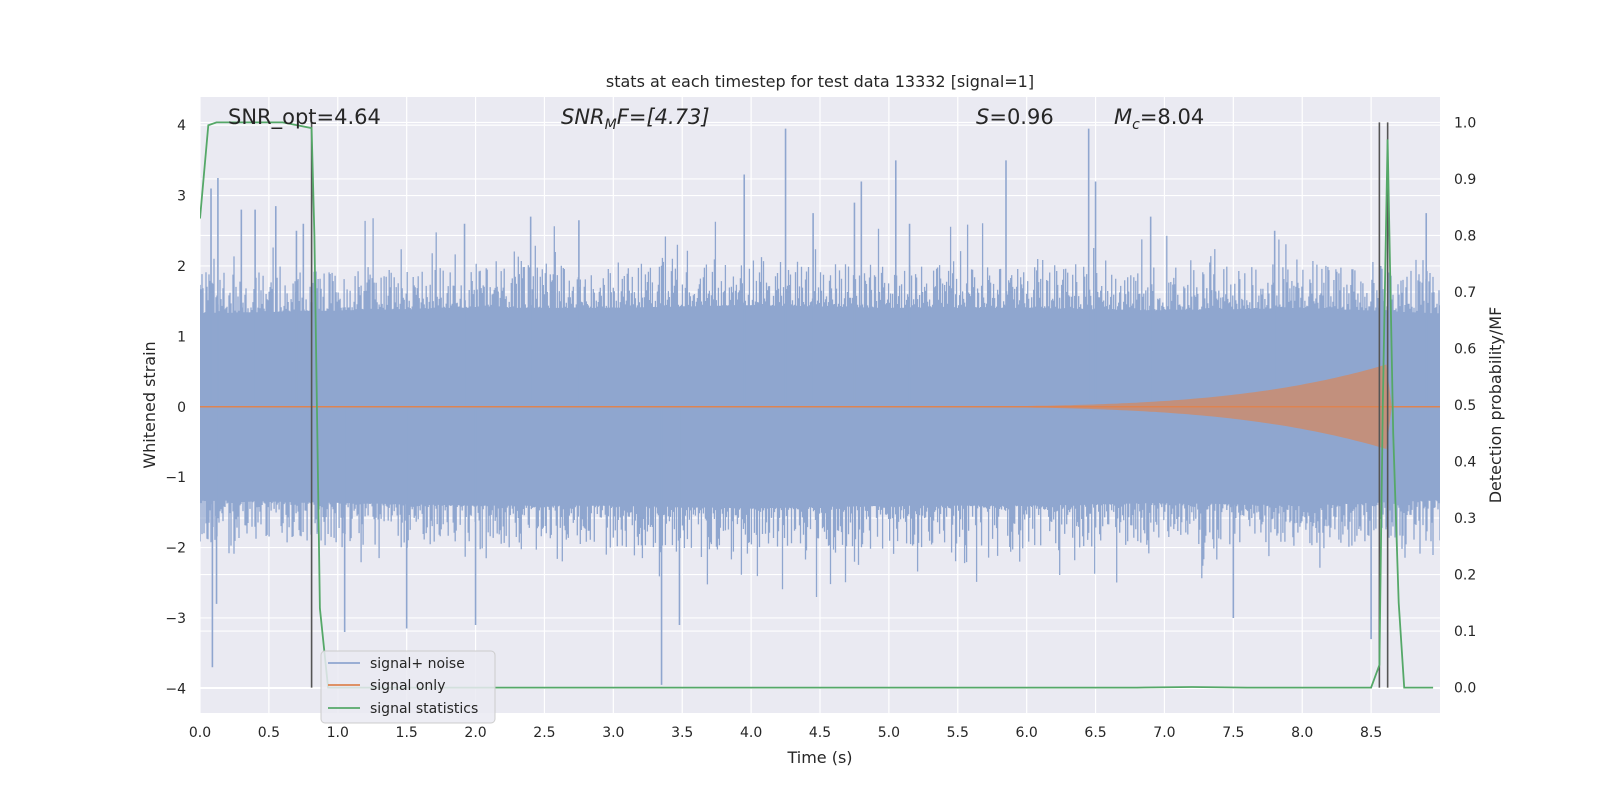 Image resolution: width=1600 pixels, height=800 pixels. I want to click on annotation-snr-opt: SNR_opt=4.64, so click(304, 117).